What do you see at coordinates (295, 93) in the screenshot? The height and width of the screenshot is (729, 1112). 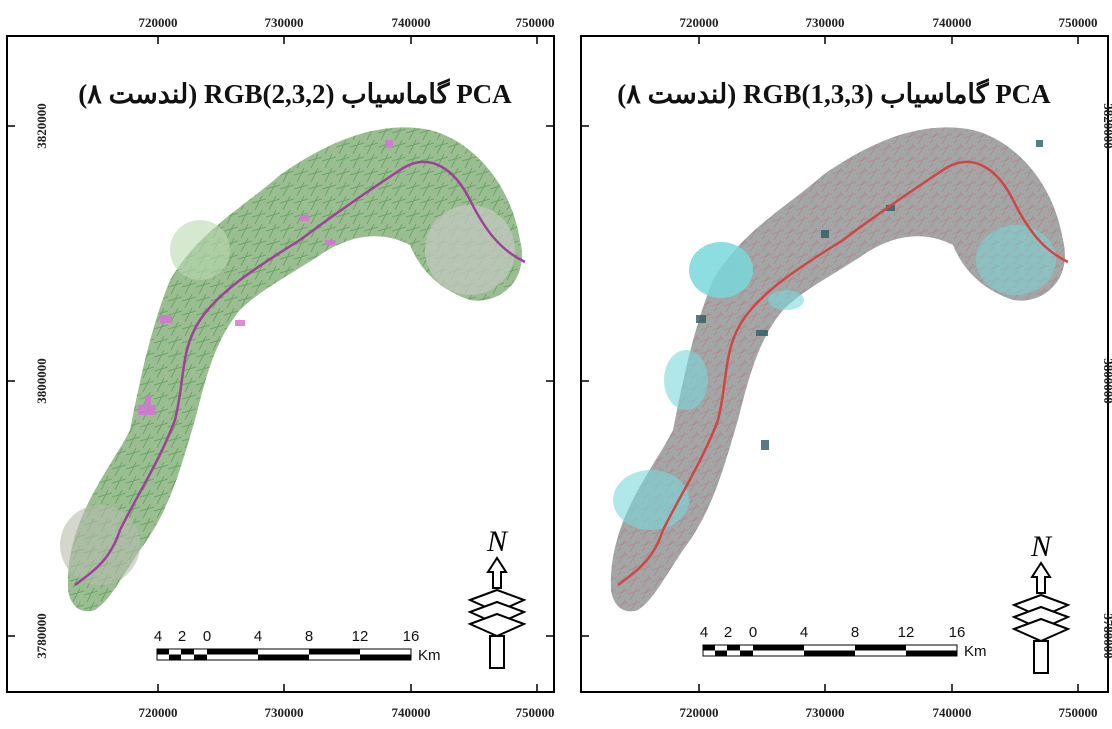 I see `map-title: PCA گاماسیاب RGB(2,3,2) (لندست ۸)` at bounding box center [295, 93].